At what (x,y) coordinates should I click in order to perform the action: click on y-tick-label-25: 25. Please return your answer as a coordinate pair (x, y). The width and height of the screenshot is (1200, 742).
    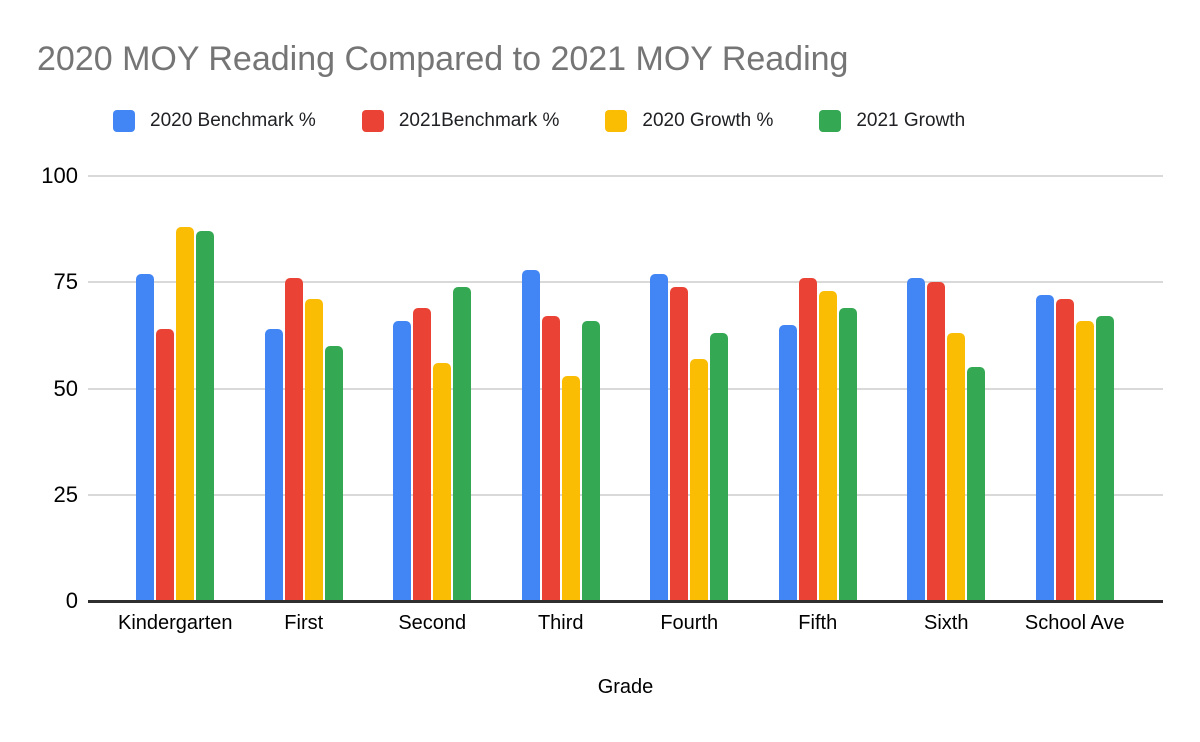
    Looking at the image, I should click on (65, 494).